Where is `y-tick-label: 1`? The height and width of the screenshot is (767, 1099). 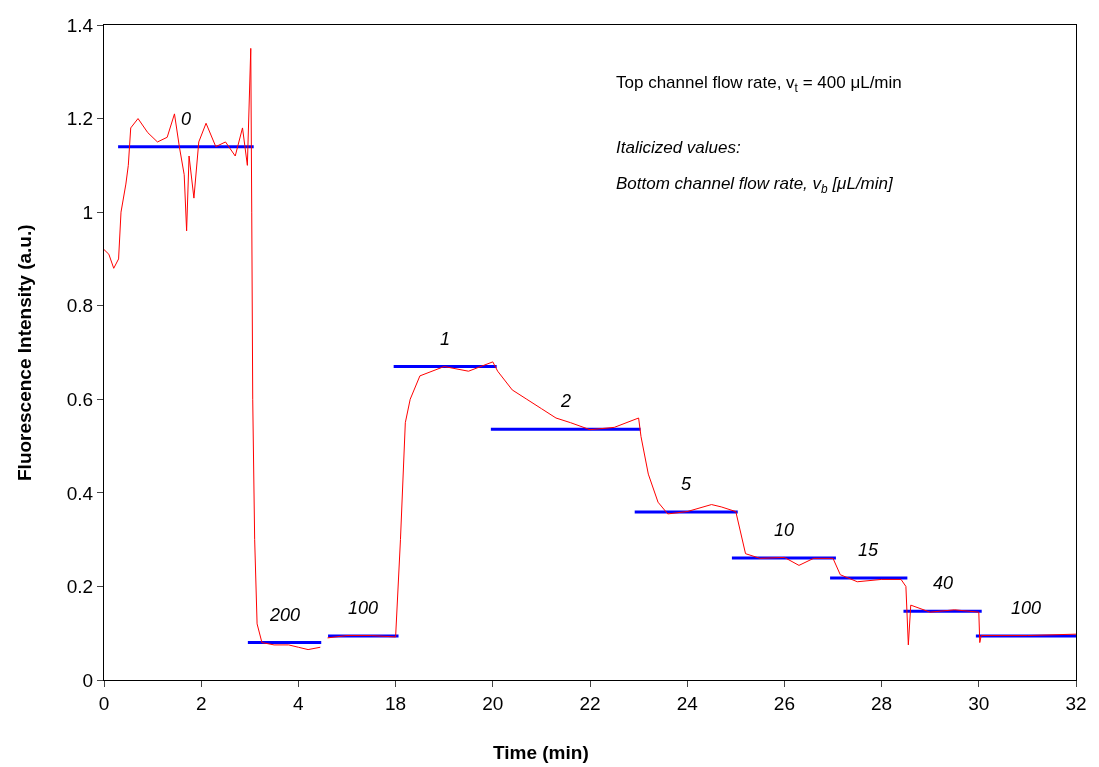
y-tick-label: 1 is located at coordinates (88, 212).